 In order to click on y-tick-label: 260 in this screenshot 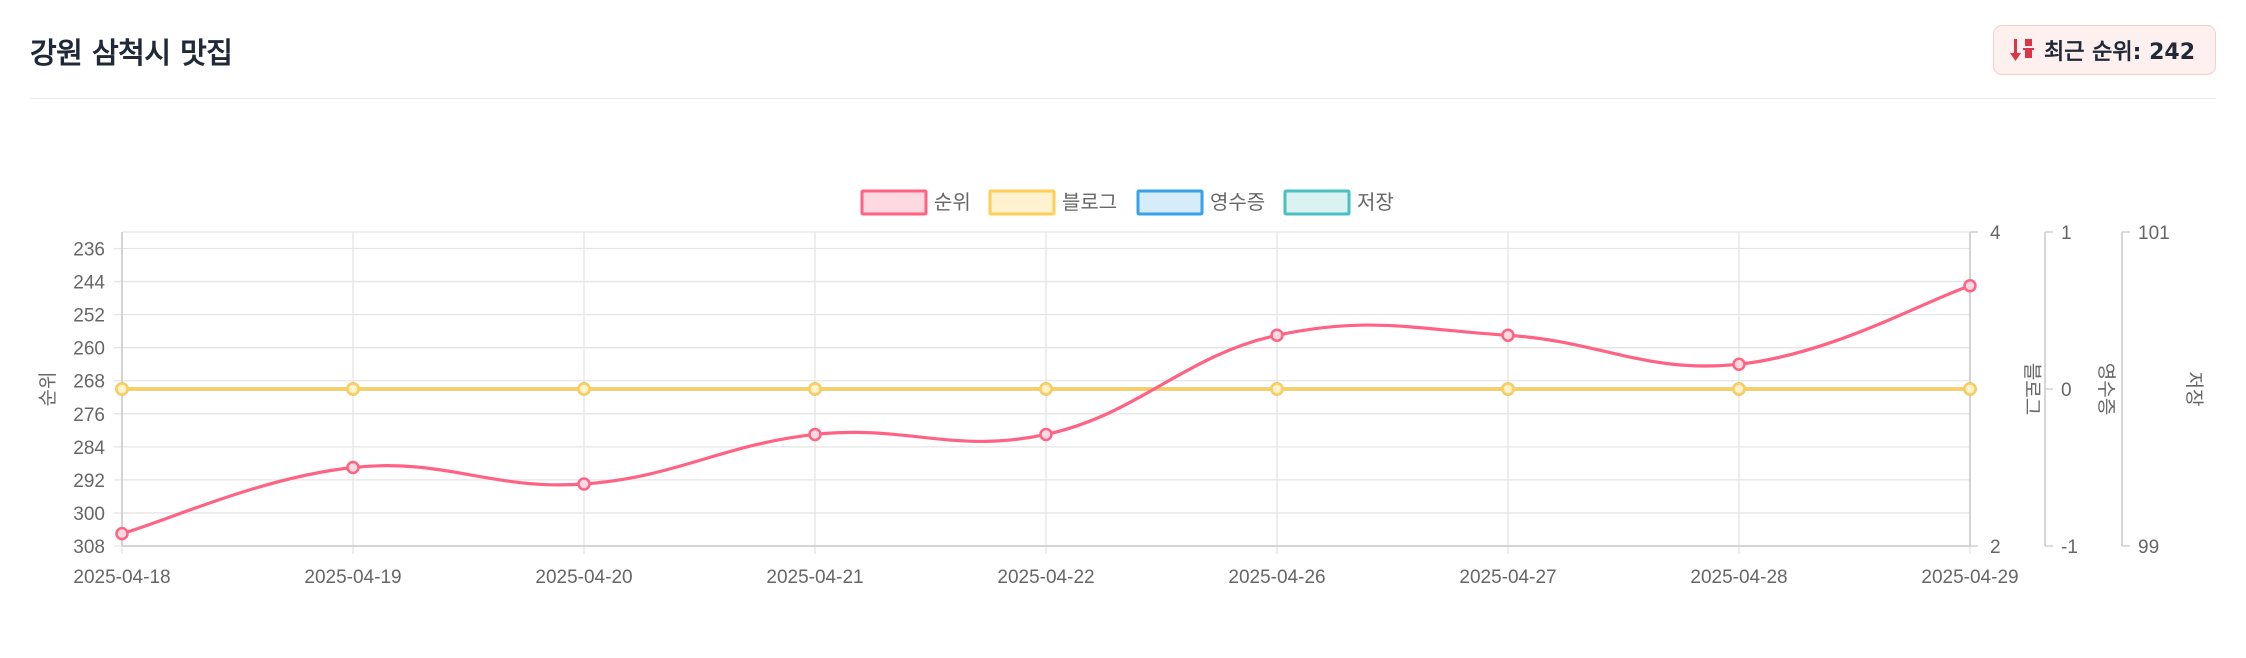, I will do `click(89, 349)`.